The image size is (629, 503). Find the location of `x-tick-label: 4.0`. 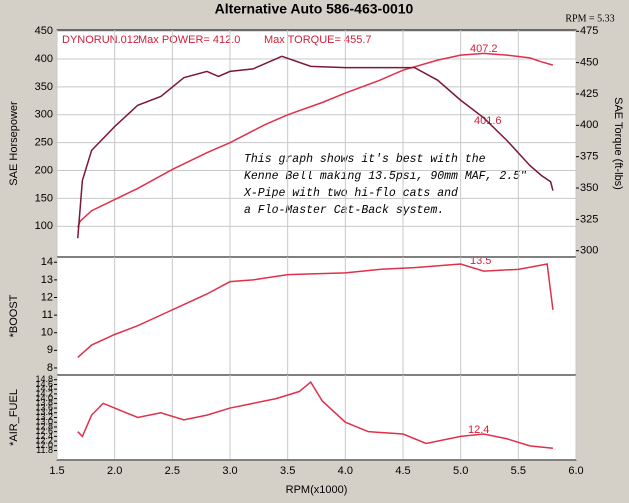

x-tick-label: 4.0 is located at coordinates (345, 471).